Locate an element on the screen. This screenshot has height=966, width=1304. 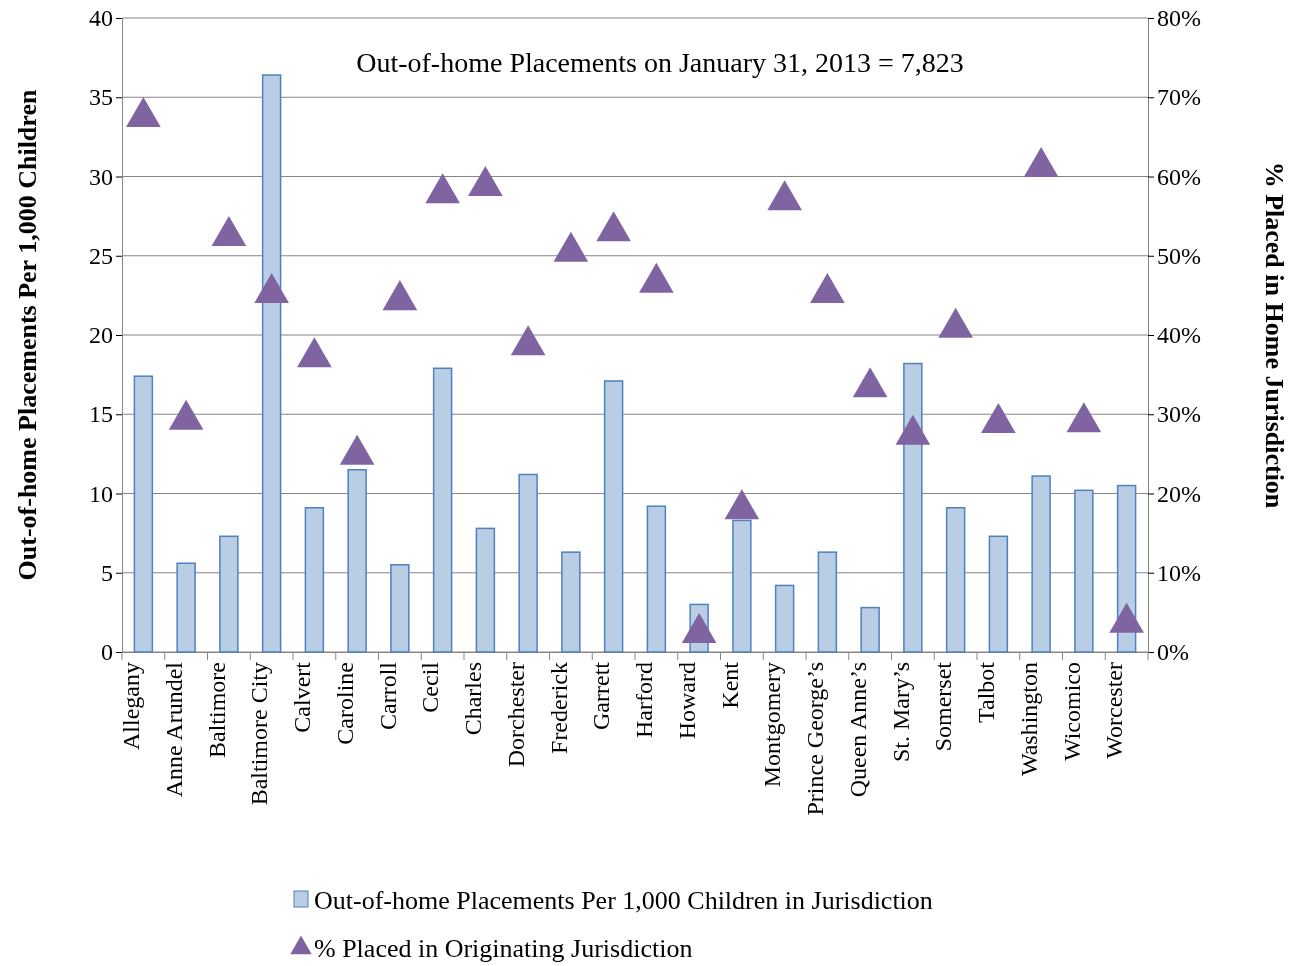
x-tick-label: Somerset is located at coordinates (943, 706).